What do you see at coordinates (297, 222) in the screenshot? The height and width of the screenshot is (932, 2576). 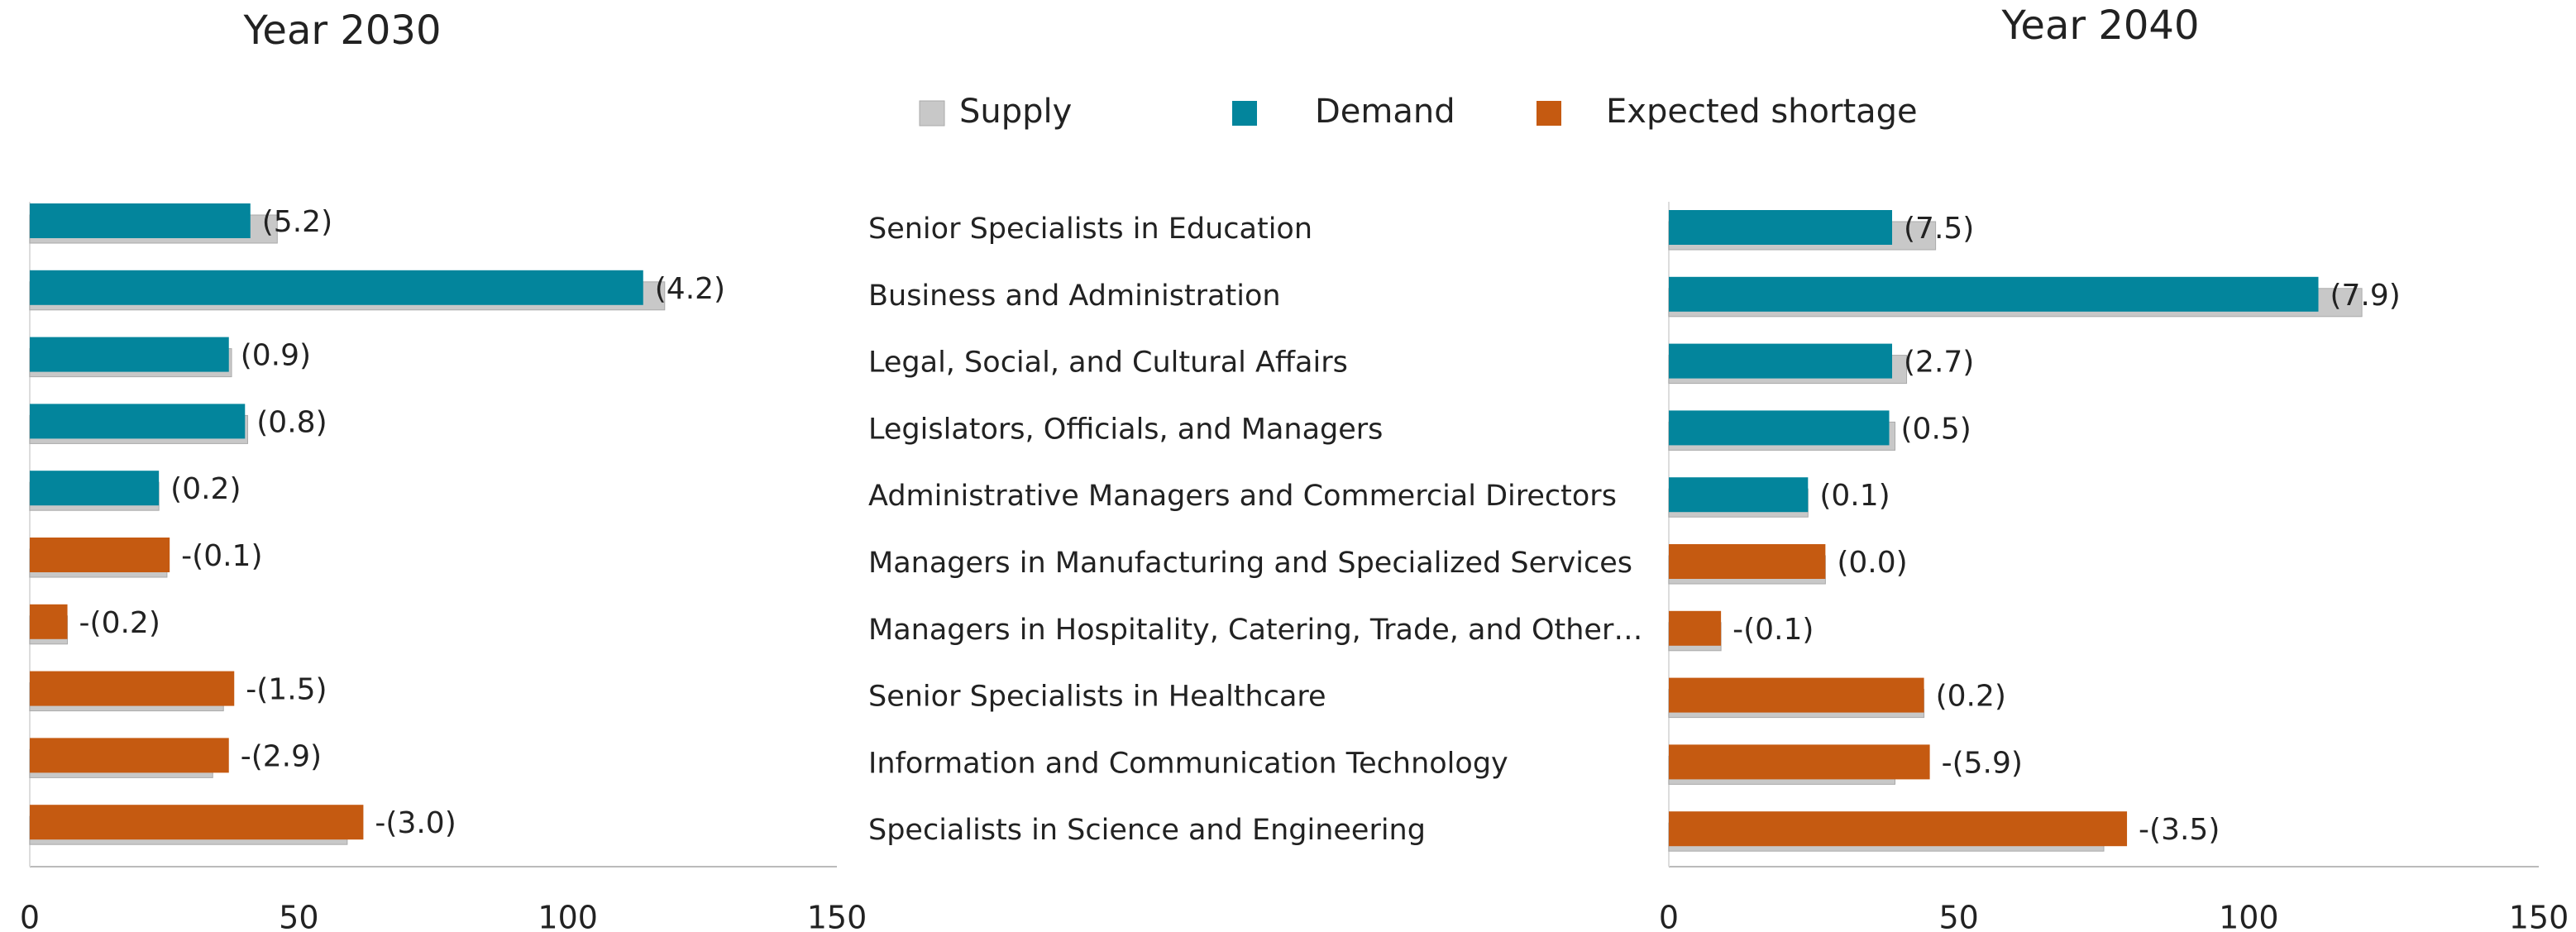 I see `value-label: (5.2)` at bounding box center [297, 222].